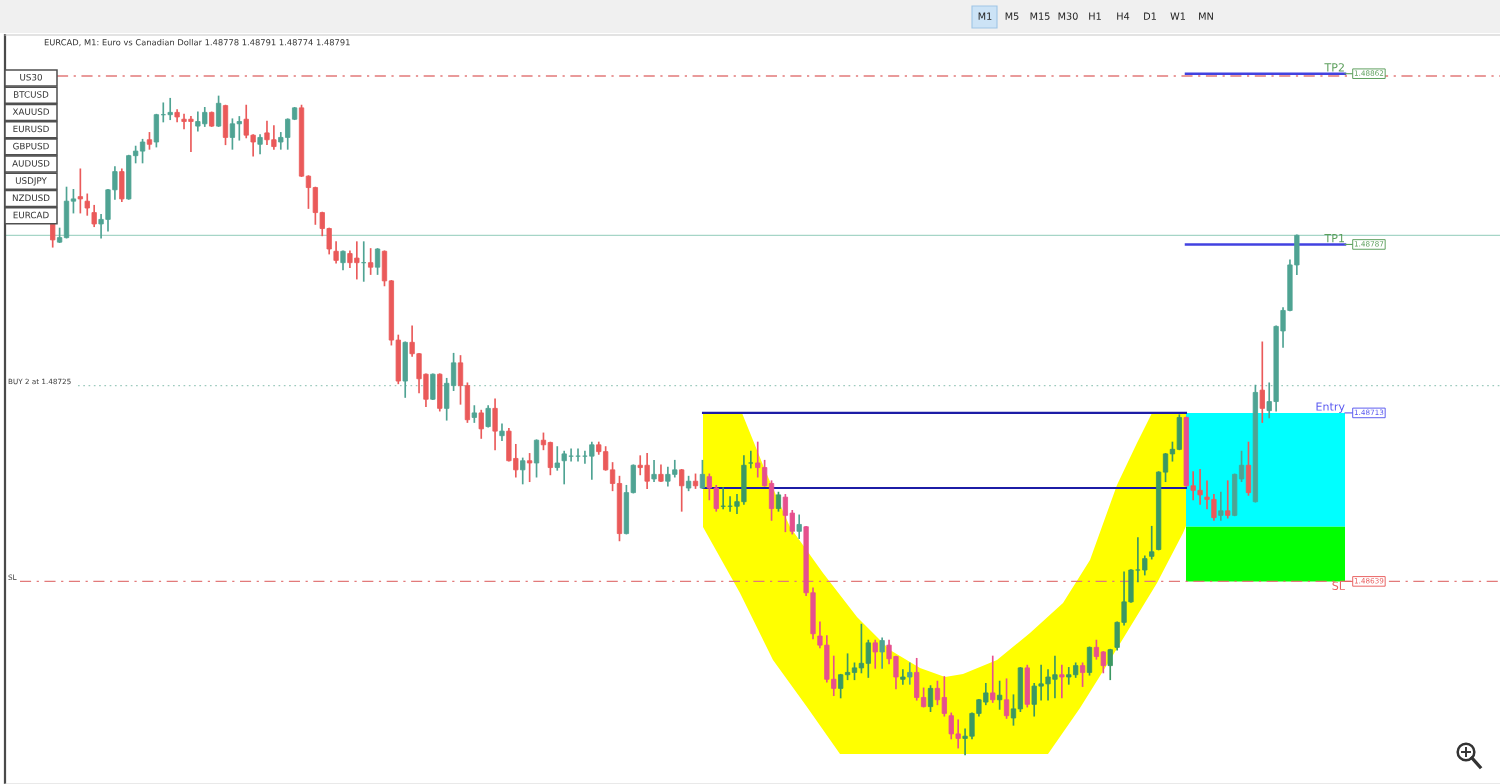 Image resolution: width=1500 pixels, height=784 pixels. I want to click on text: M30, so click(1068, 16).